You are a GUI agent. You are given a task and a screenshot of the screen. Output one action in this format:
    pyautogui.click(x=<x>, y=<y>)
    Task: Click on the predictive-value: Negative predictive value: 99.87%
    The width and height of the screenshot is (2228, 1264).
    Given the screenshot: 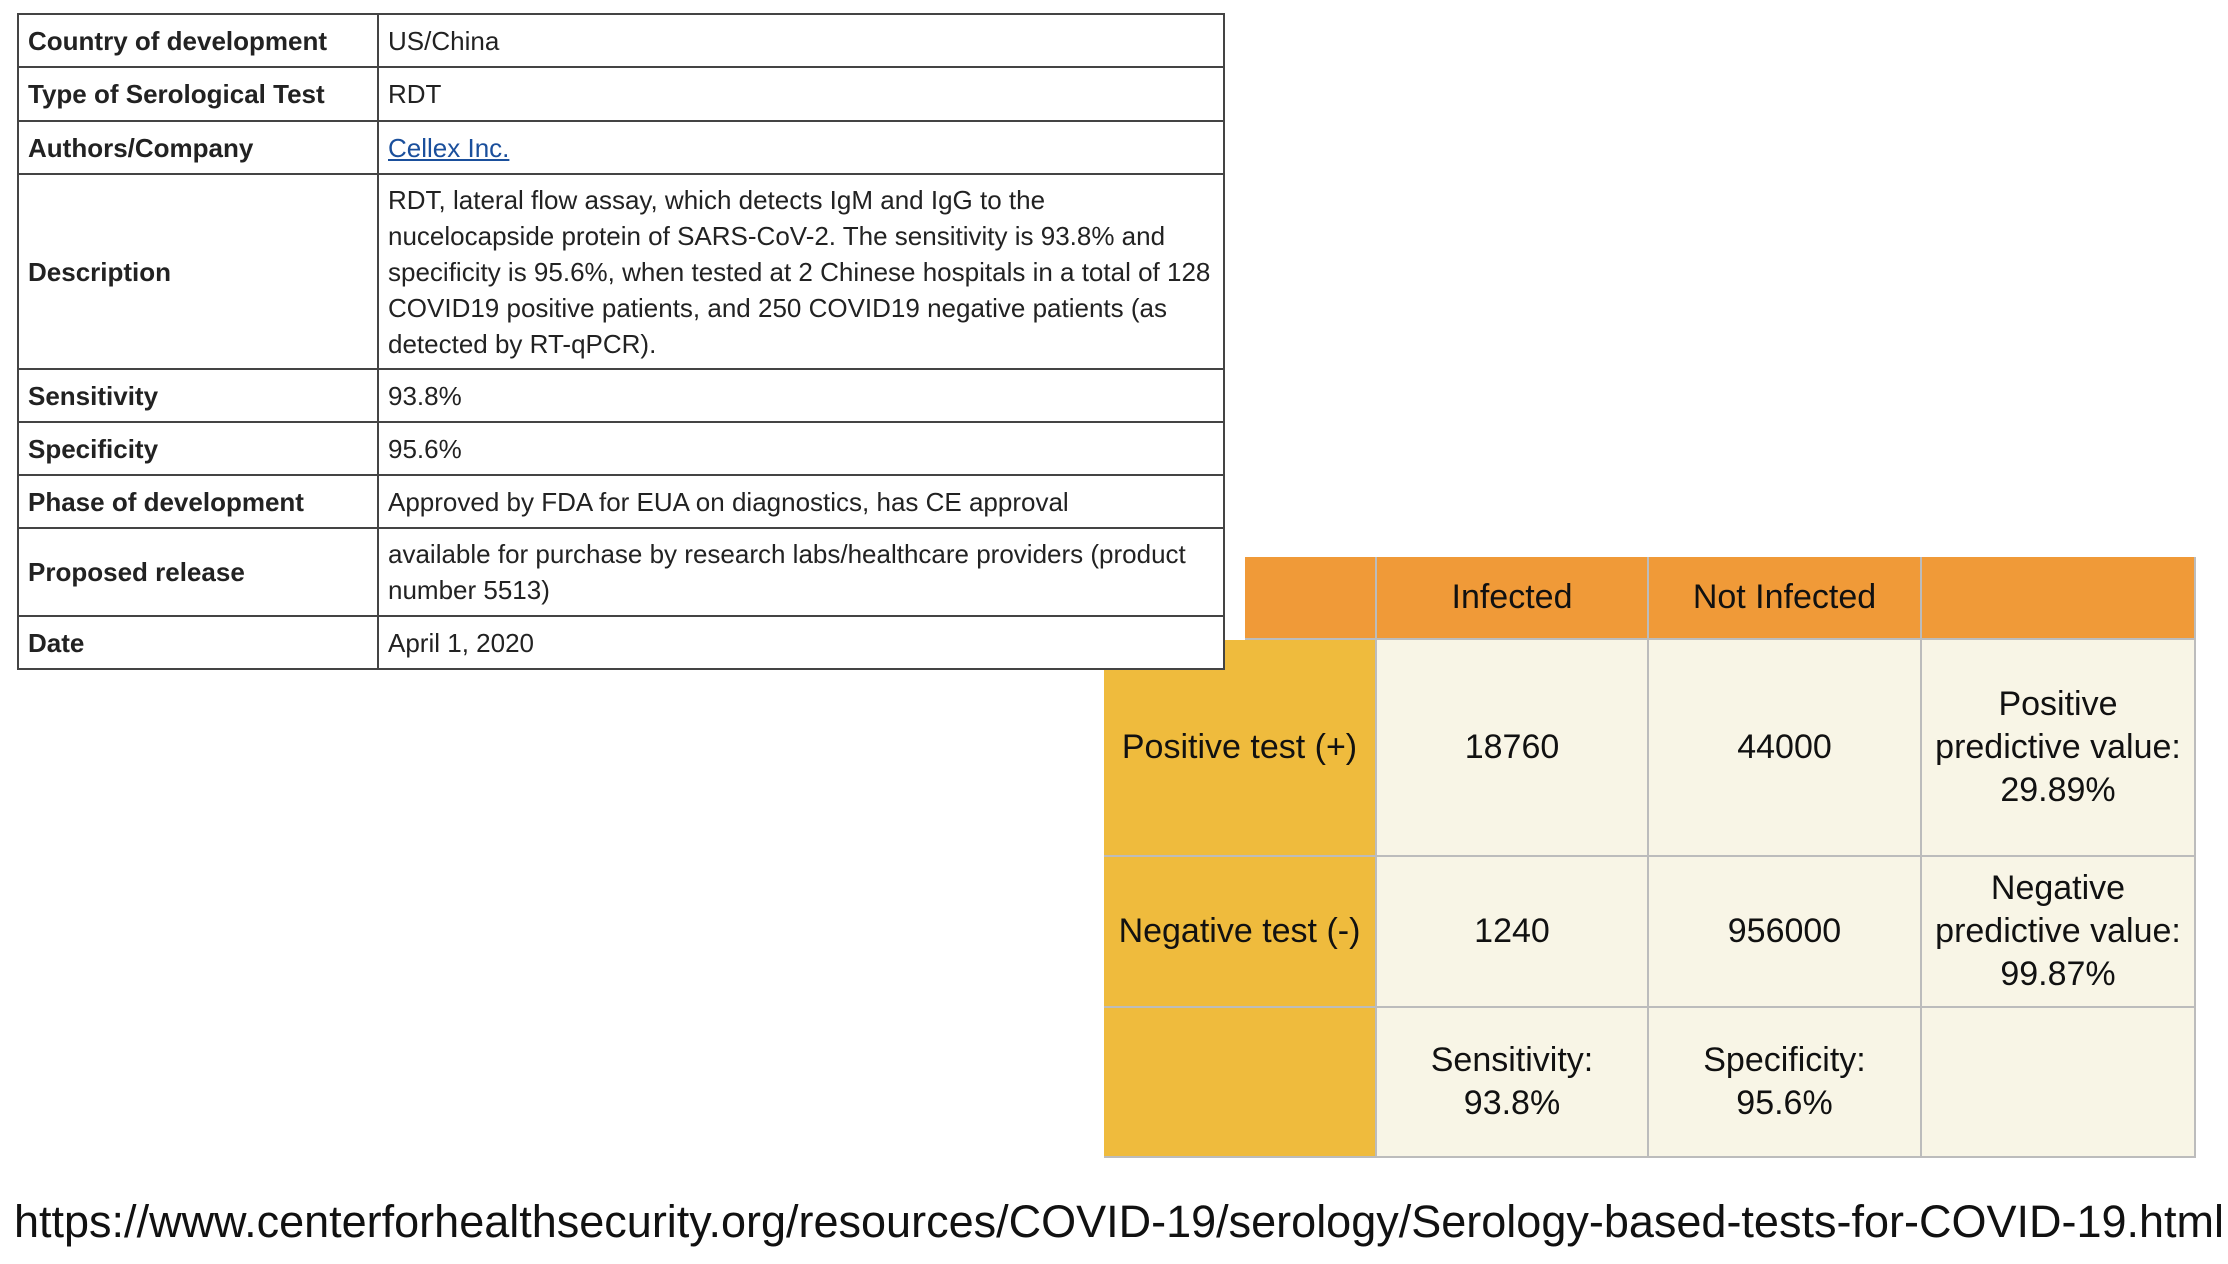 What is the action you would take?
    pyautogui.click(x=2059, y=932)
    